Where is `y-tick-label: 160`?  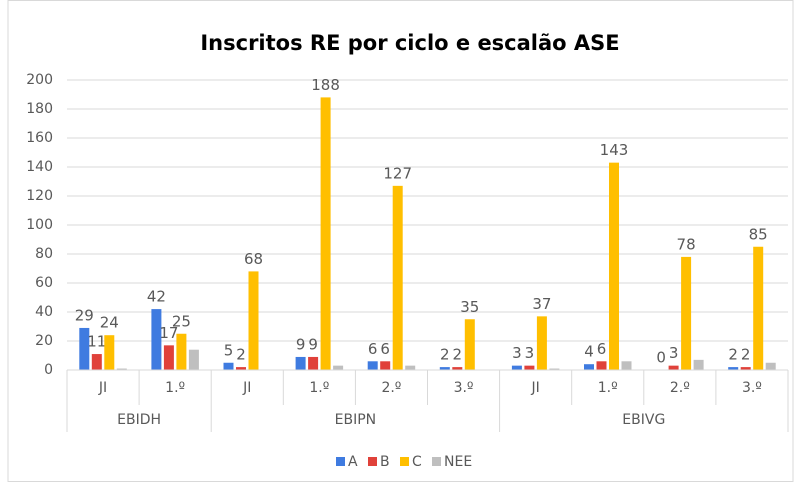 y-tick-label: 160 is located at coordinates (39, 138).